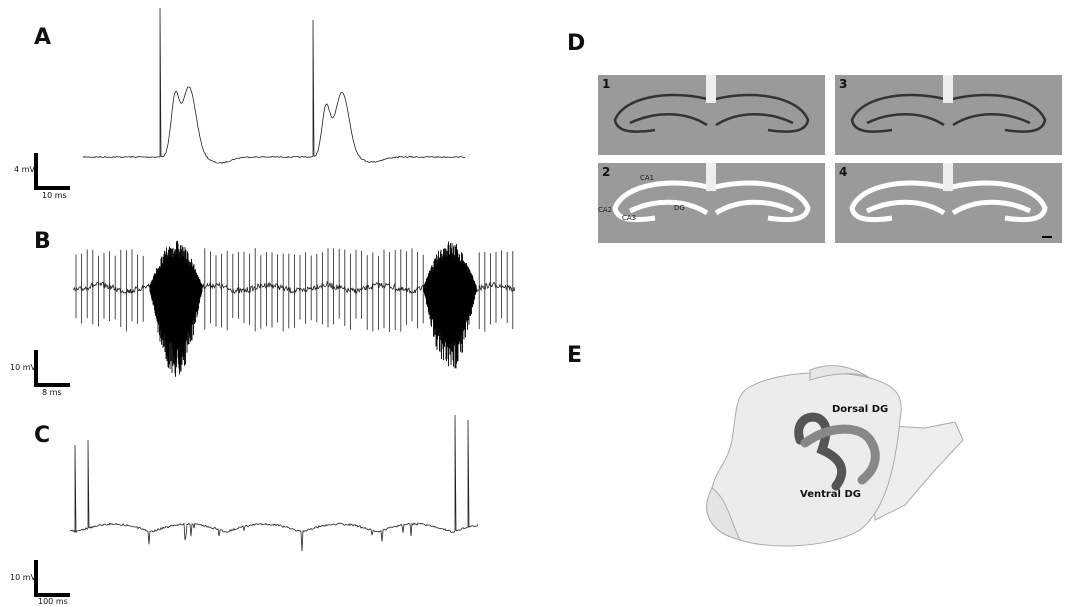 The height and width of the screenshot is (606, 1068). Describe the element at coordinates (574, 355) in the screenshot. I see `panel-label: E` at that location.